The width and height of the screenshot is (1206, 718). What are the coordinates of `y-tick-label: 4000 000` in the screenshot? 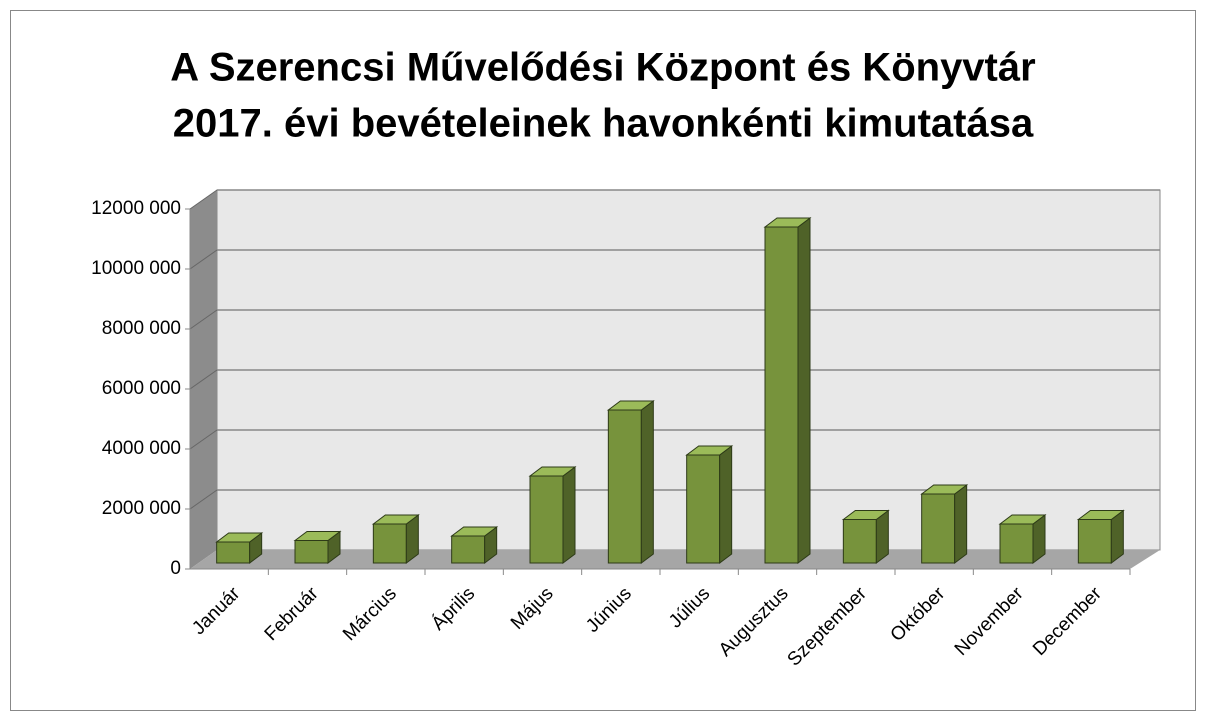 It's located at (141, 448).